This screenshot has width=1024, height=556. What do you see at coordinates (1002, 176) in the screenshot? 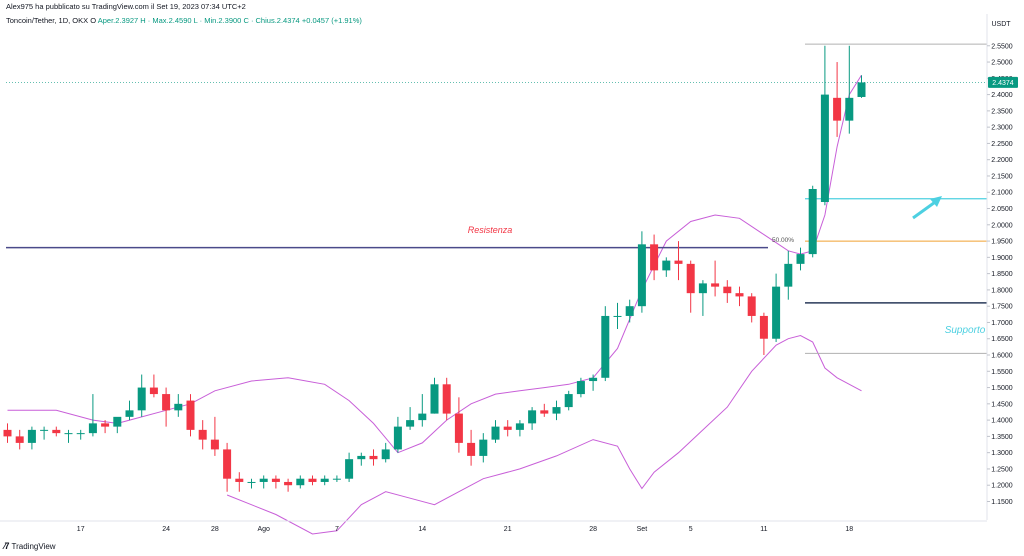
I see `price-tick-label: 2.1500` at bounding box center [1002, 176].